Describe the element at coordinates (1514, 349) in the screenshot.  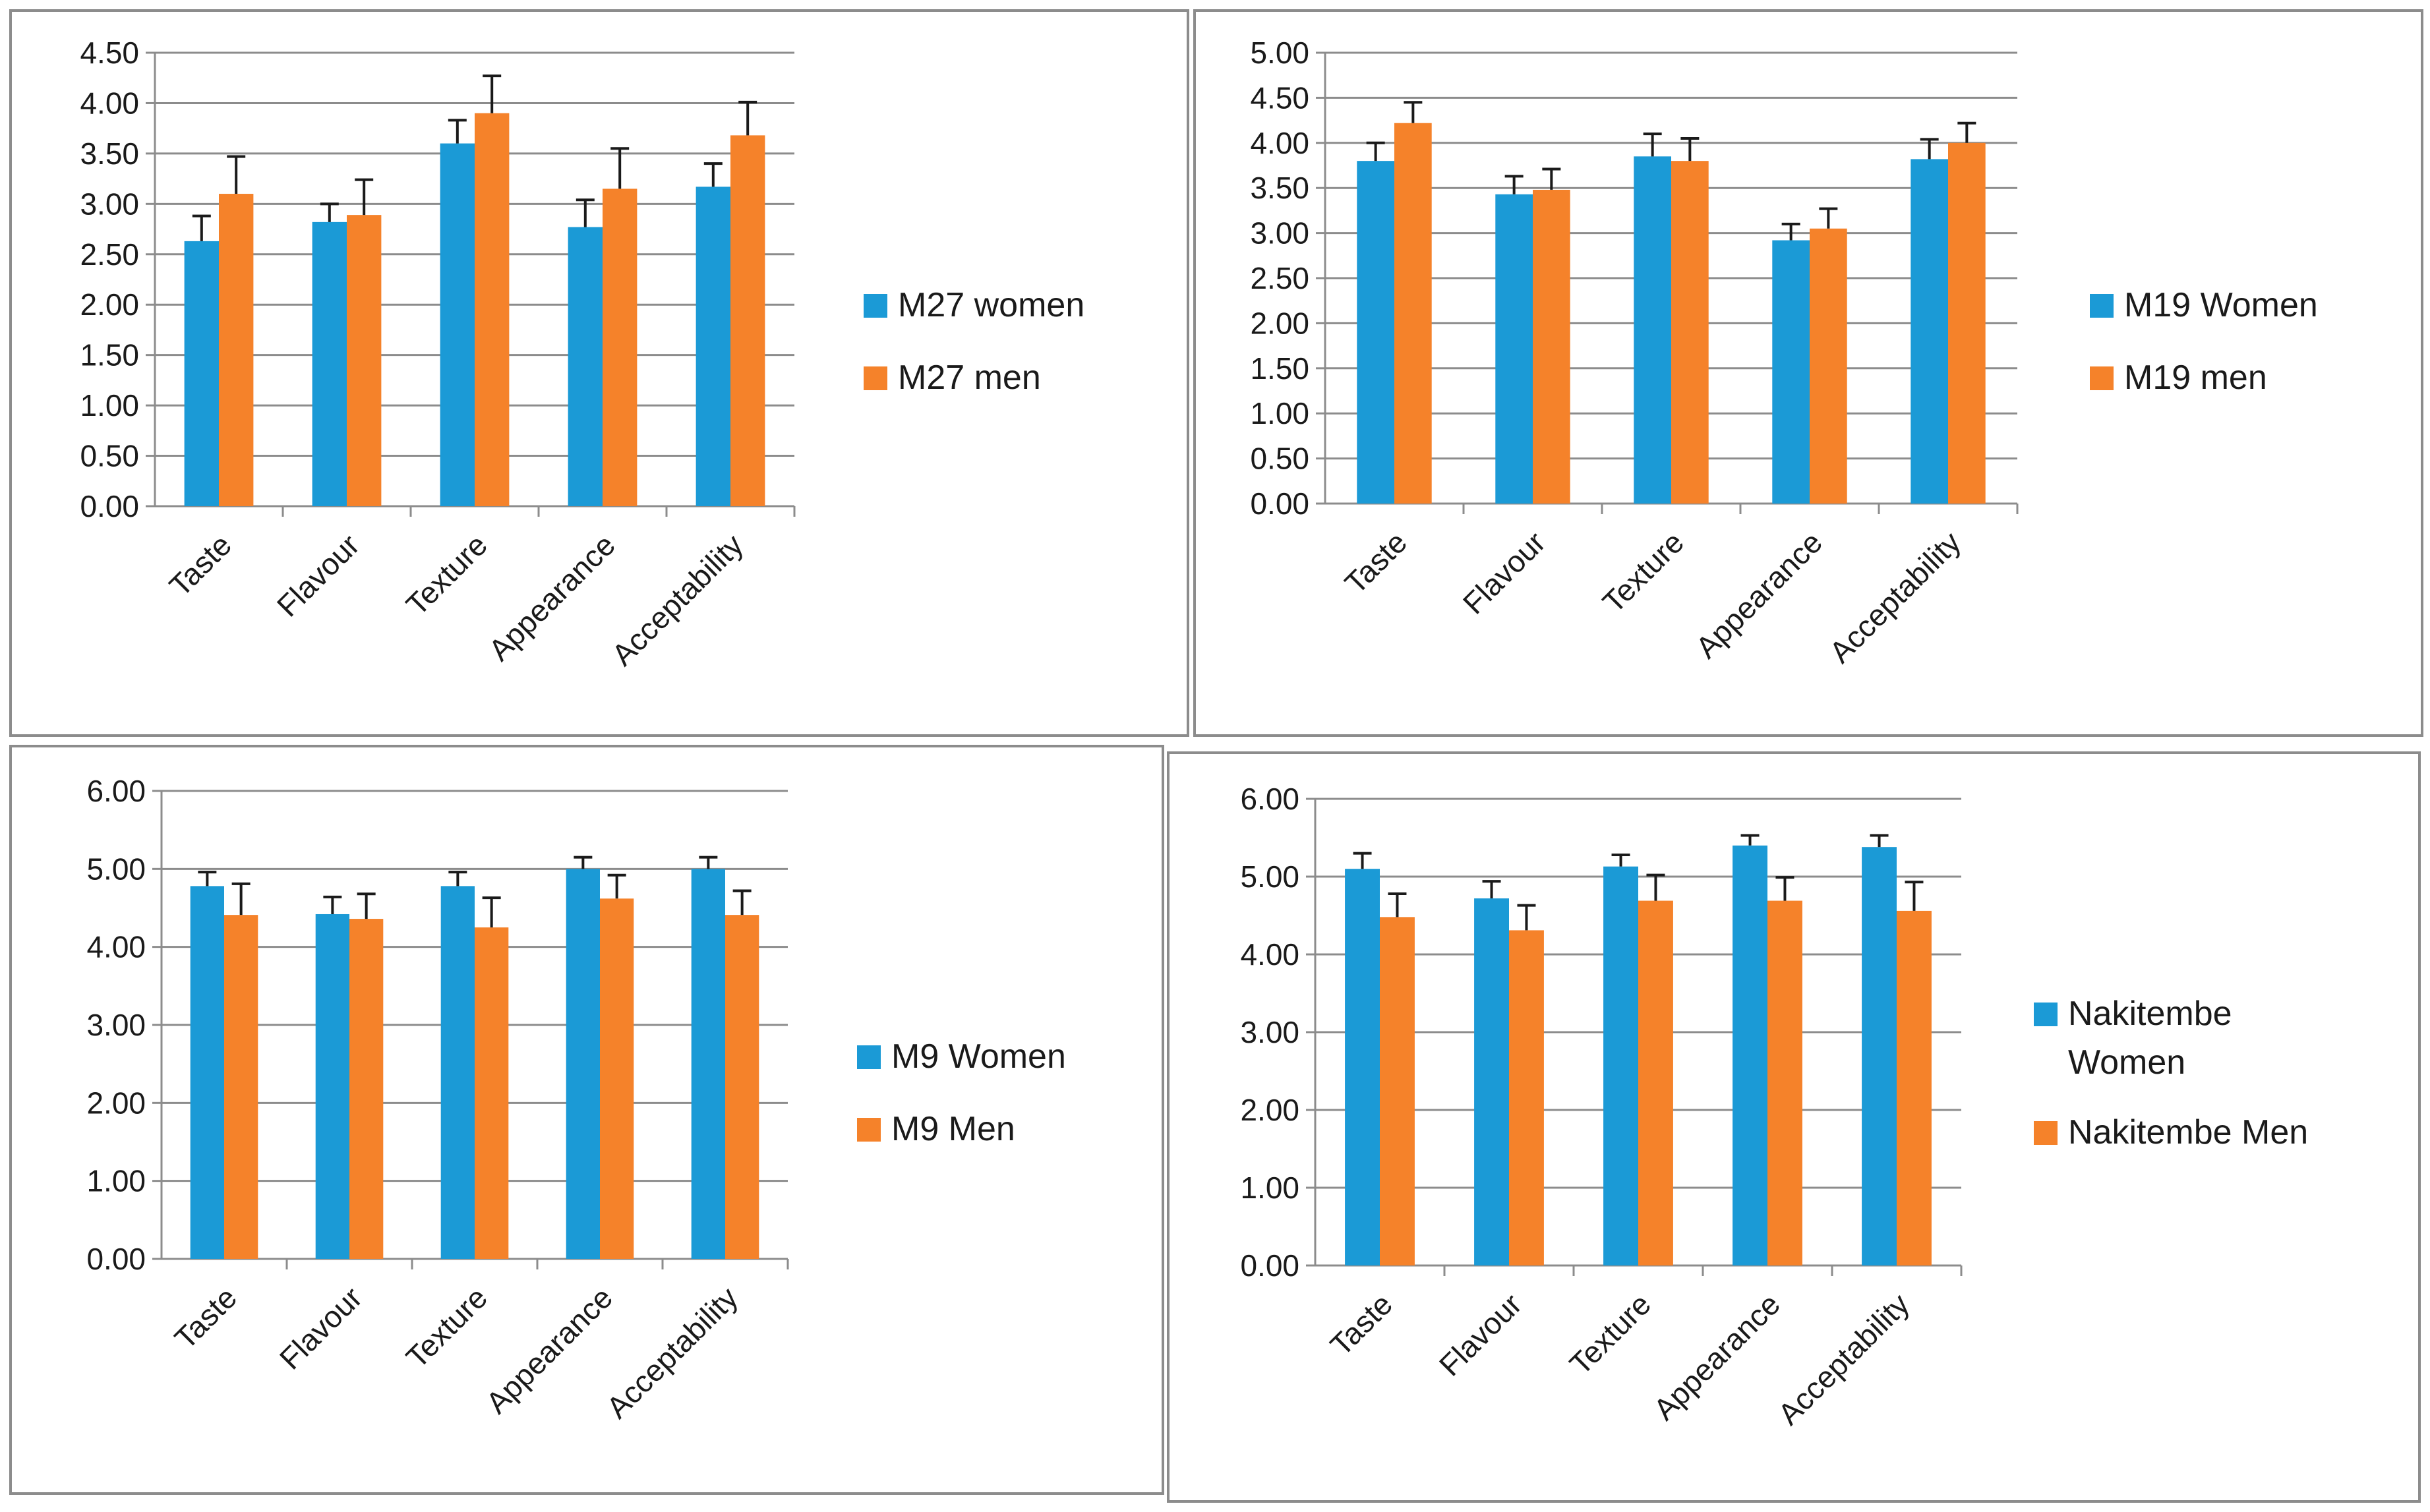
I see `bar-m19-women-flavour` at that location.